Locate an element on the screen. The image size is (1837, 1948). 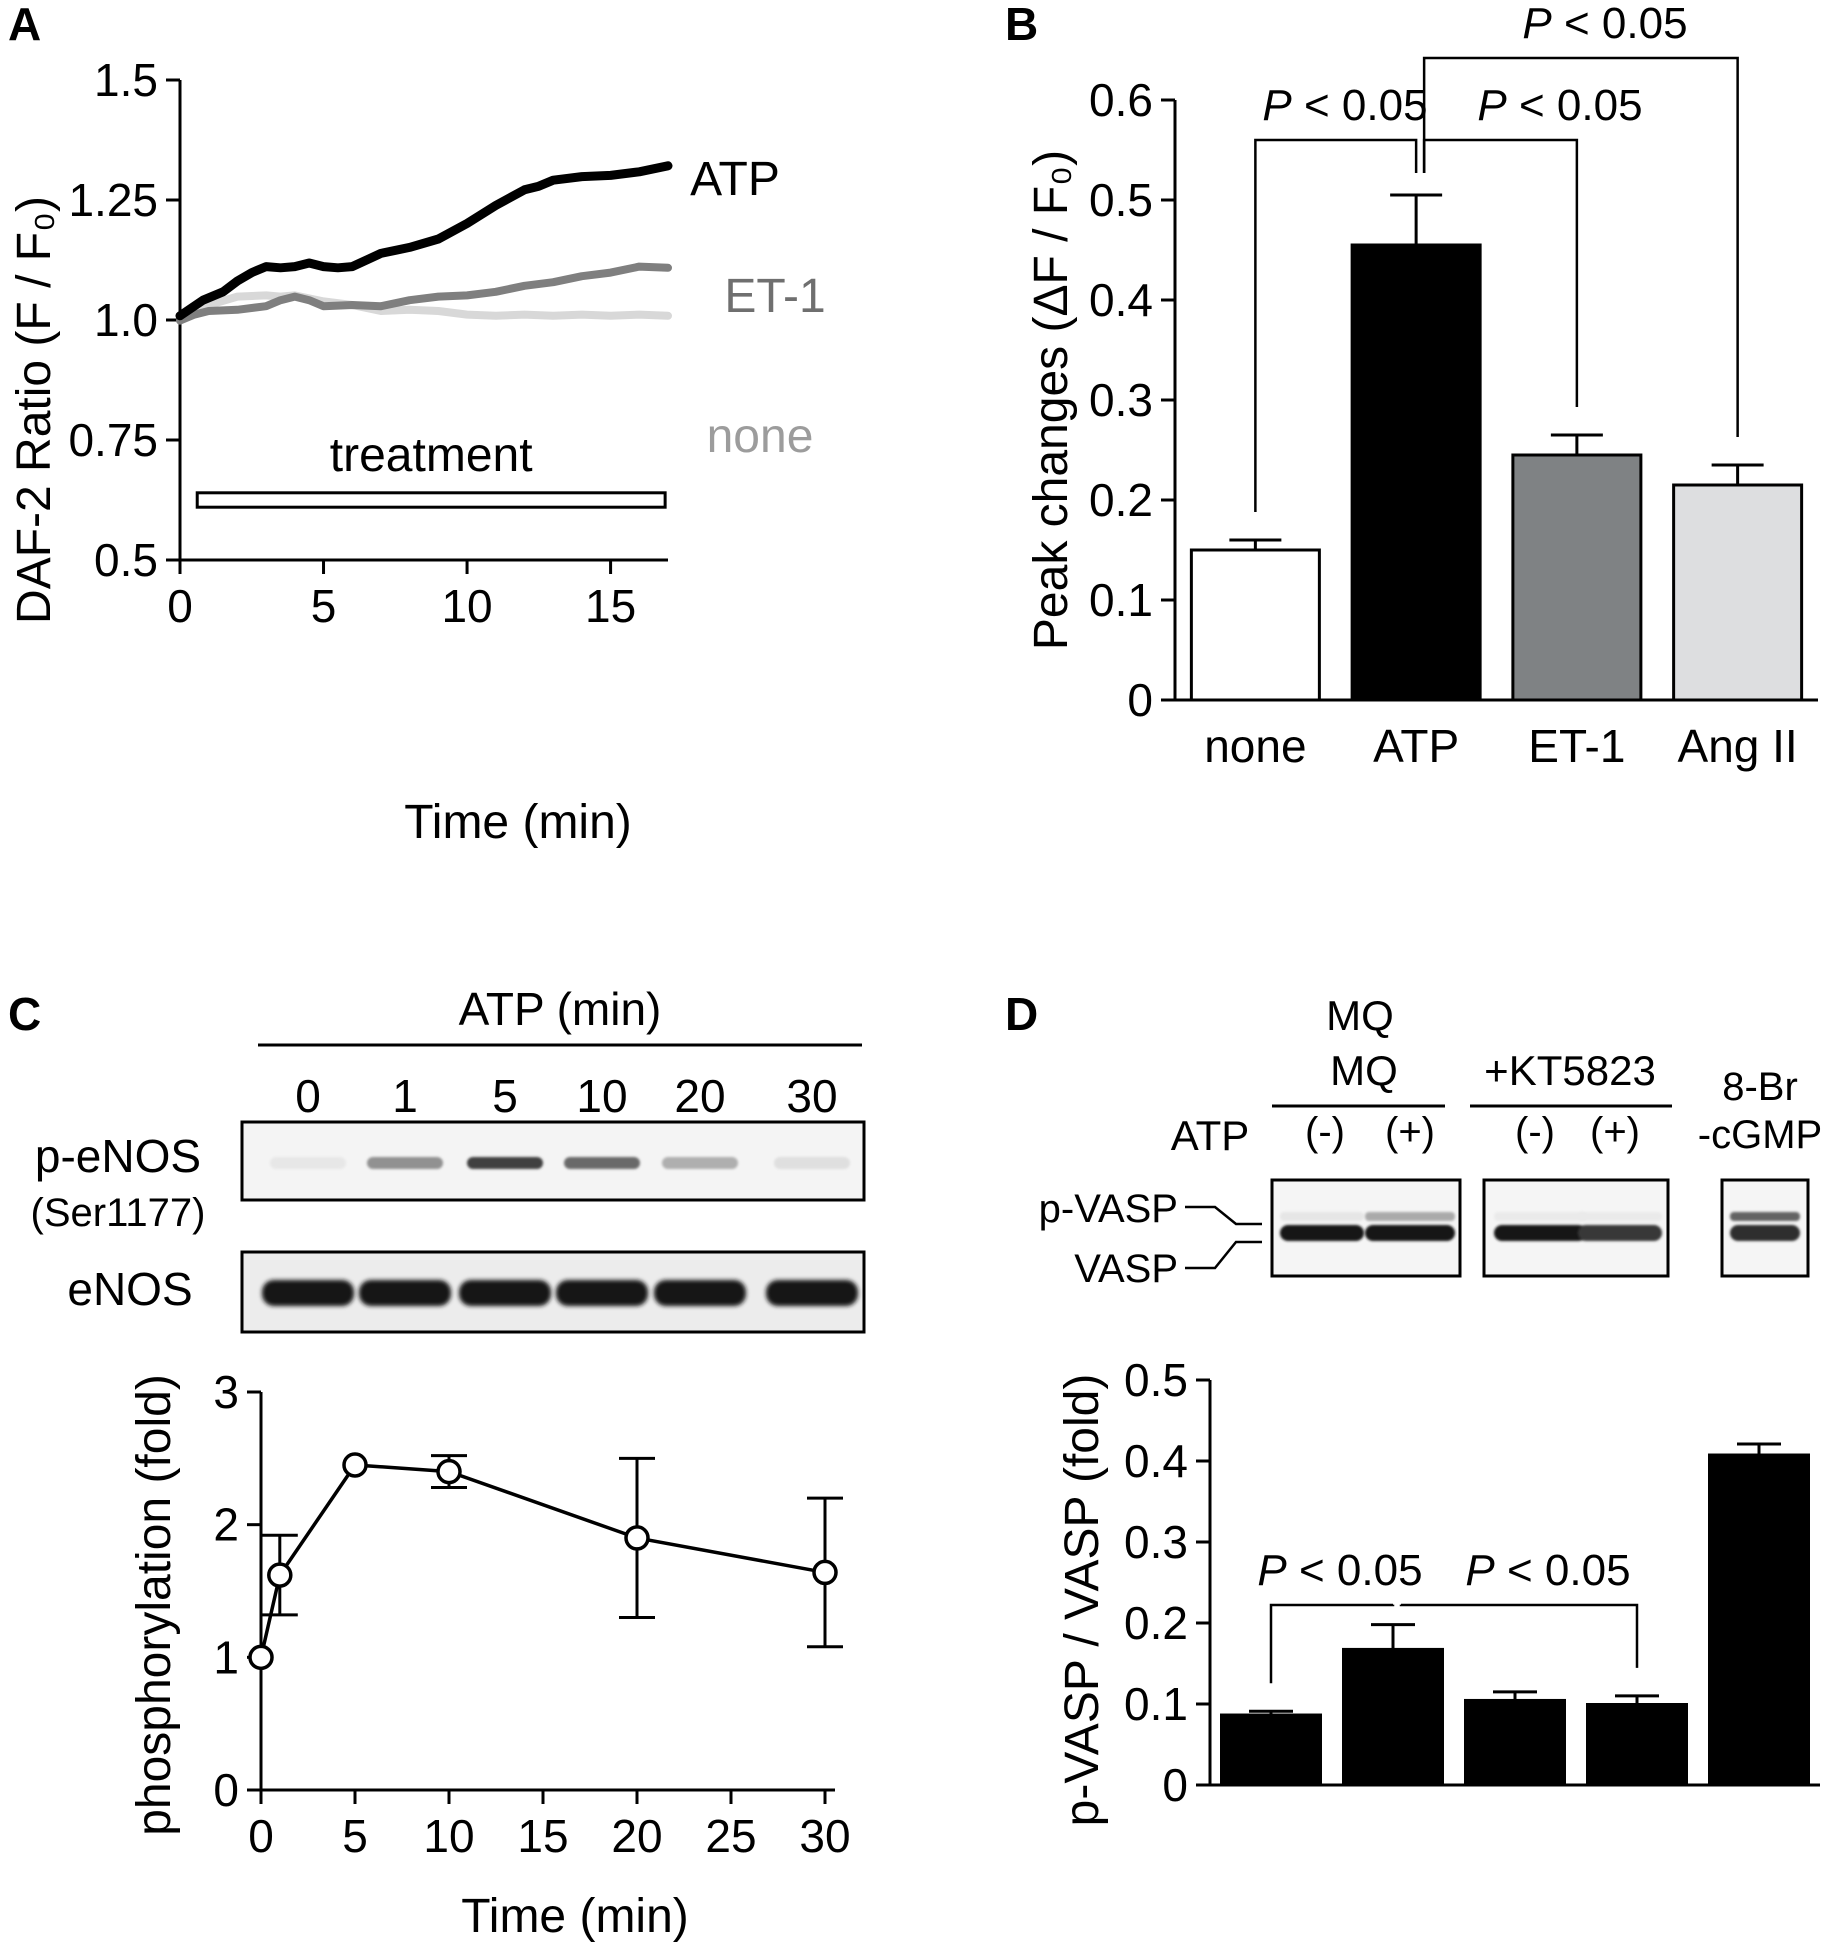
blot-c-lane-label: 10 is located at coordinates (601, 1096).